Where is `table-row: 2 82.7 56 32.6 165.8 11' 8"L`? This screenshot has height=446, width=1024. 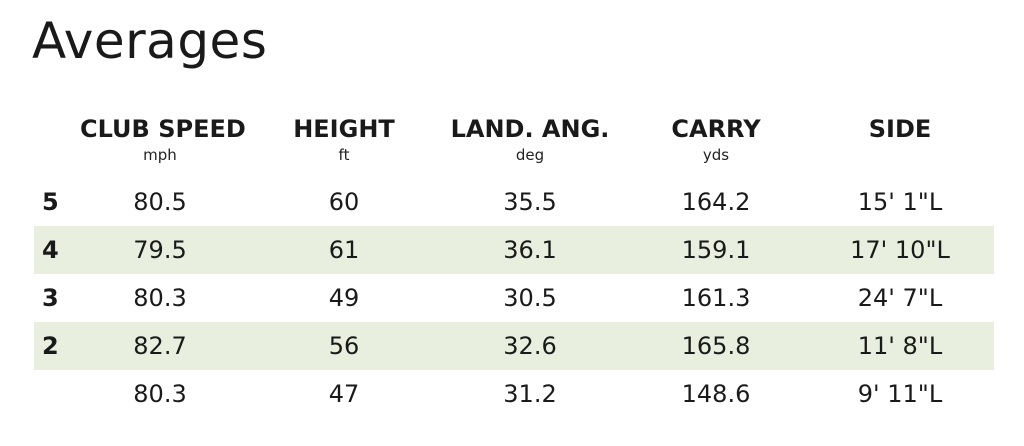
table-row: 2 82.7 56 32.6 165.8 11' 8"L is located at coordinates (514, 346).